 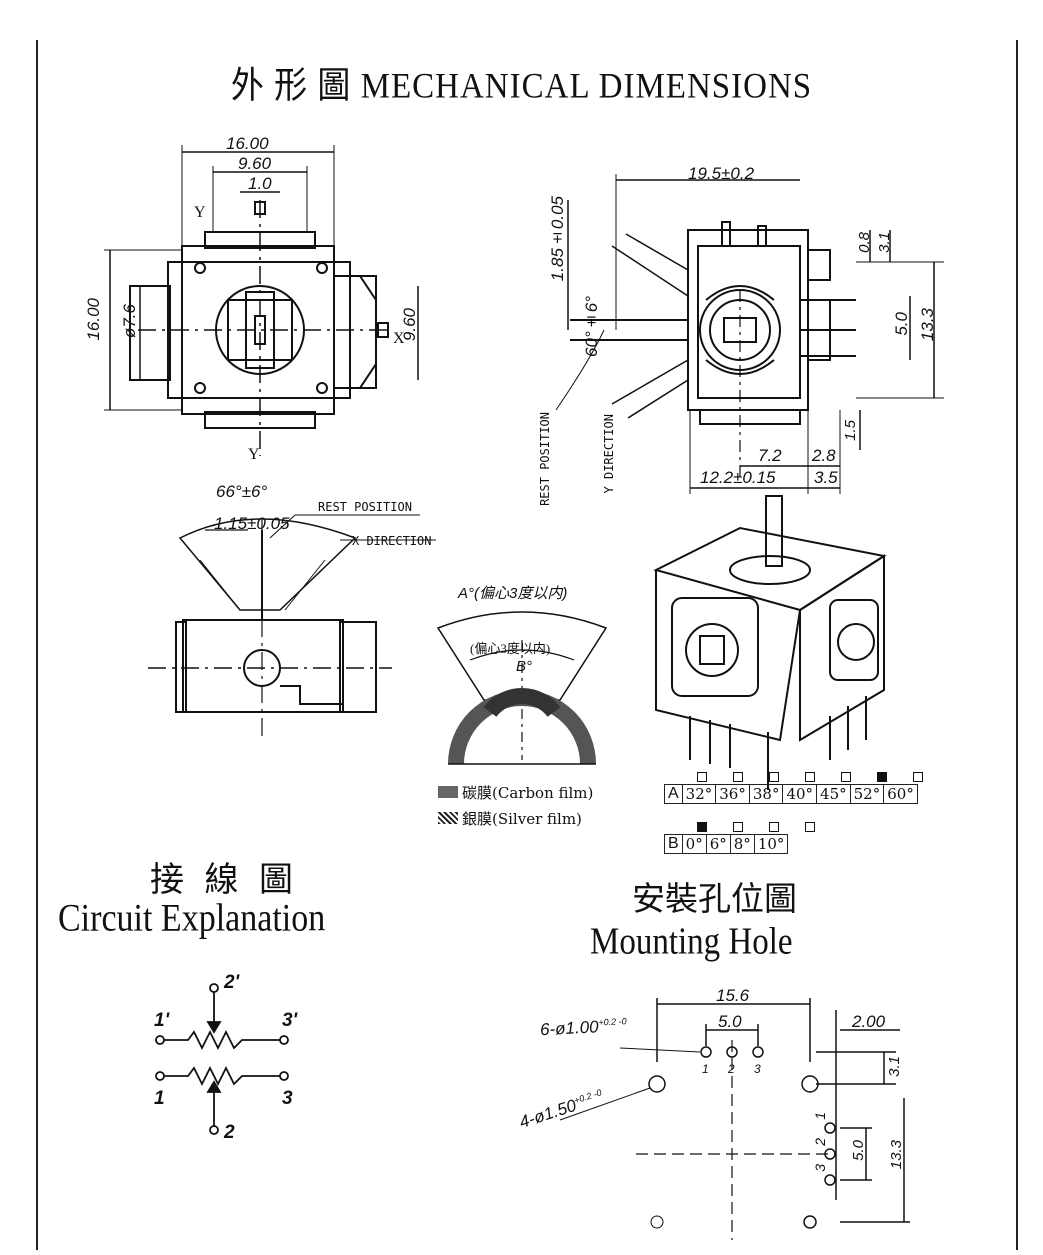 What do you see at coordinates (448, 792) in the screenshot?
I see `legend-carbon-swatch` at bounding box center [448, 792].